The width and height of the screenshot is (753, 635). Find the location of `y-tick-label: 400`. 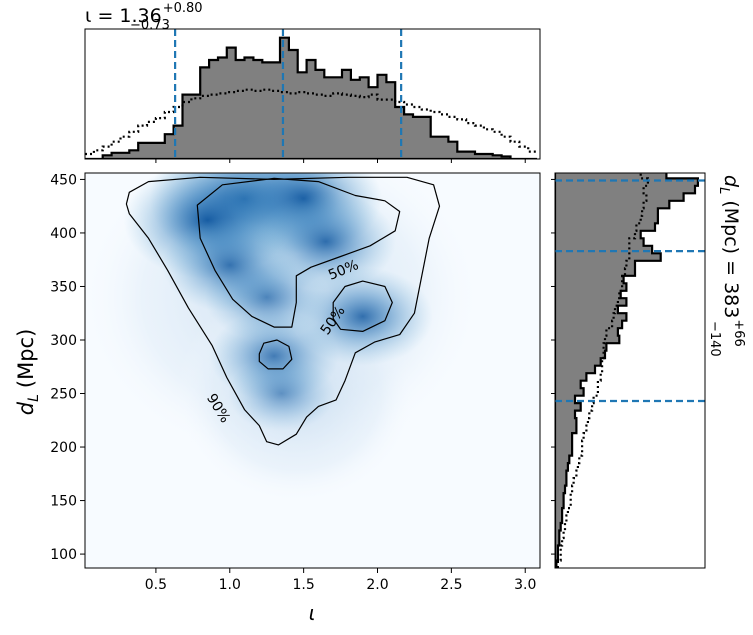

y-tick-label: 400 is located at coordinates (63, 234).